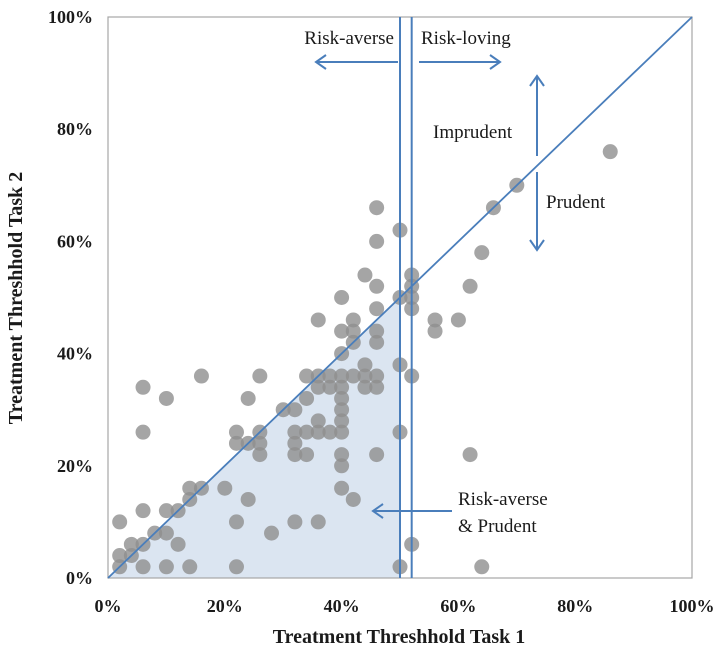  I want to click on prudent-arrowhead, so click(537, 245).